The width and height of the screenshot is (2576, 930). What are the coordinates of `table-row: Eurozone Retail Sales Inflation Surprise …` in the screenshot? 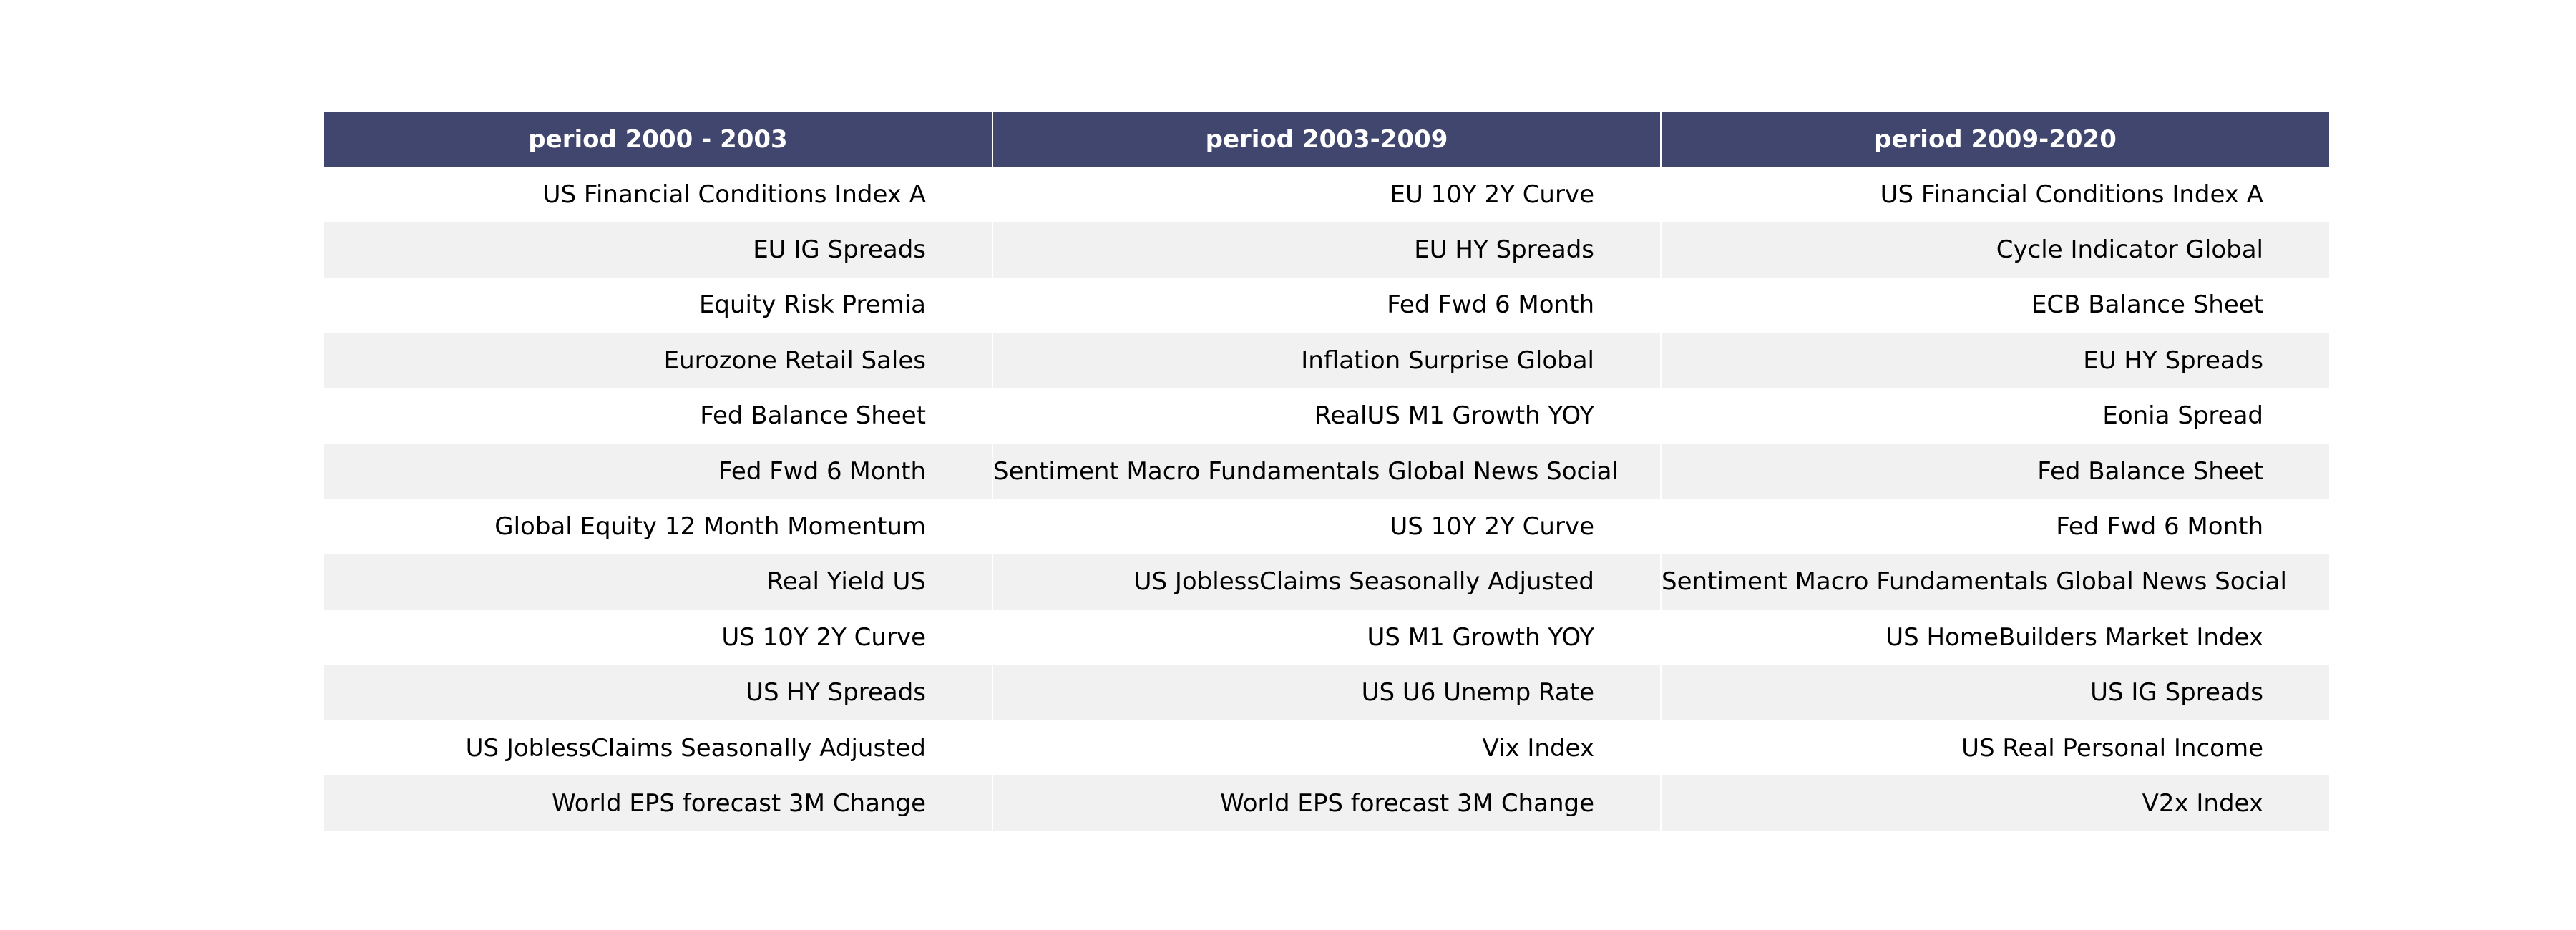 It's located at (1326, 360).